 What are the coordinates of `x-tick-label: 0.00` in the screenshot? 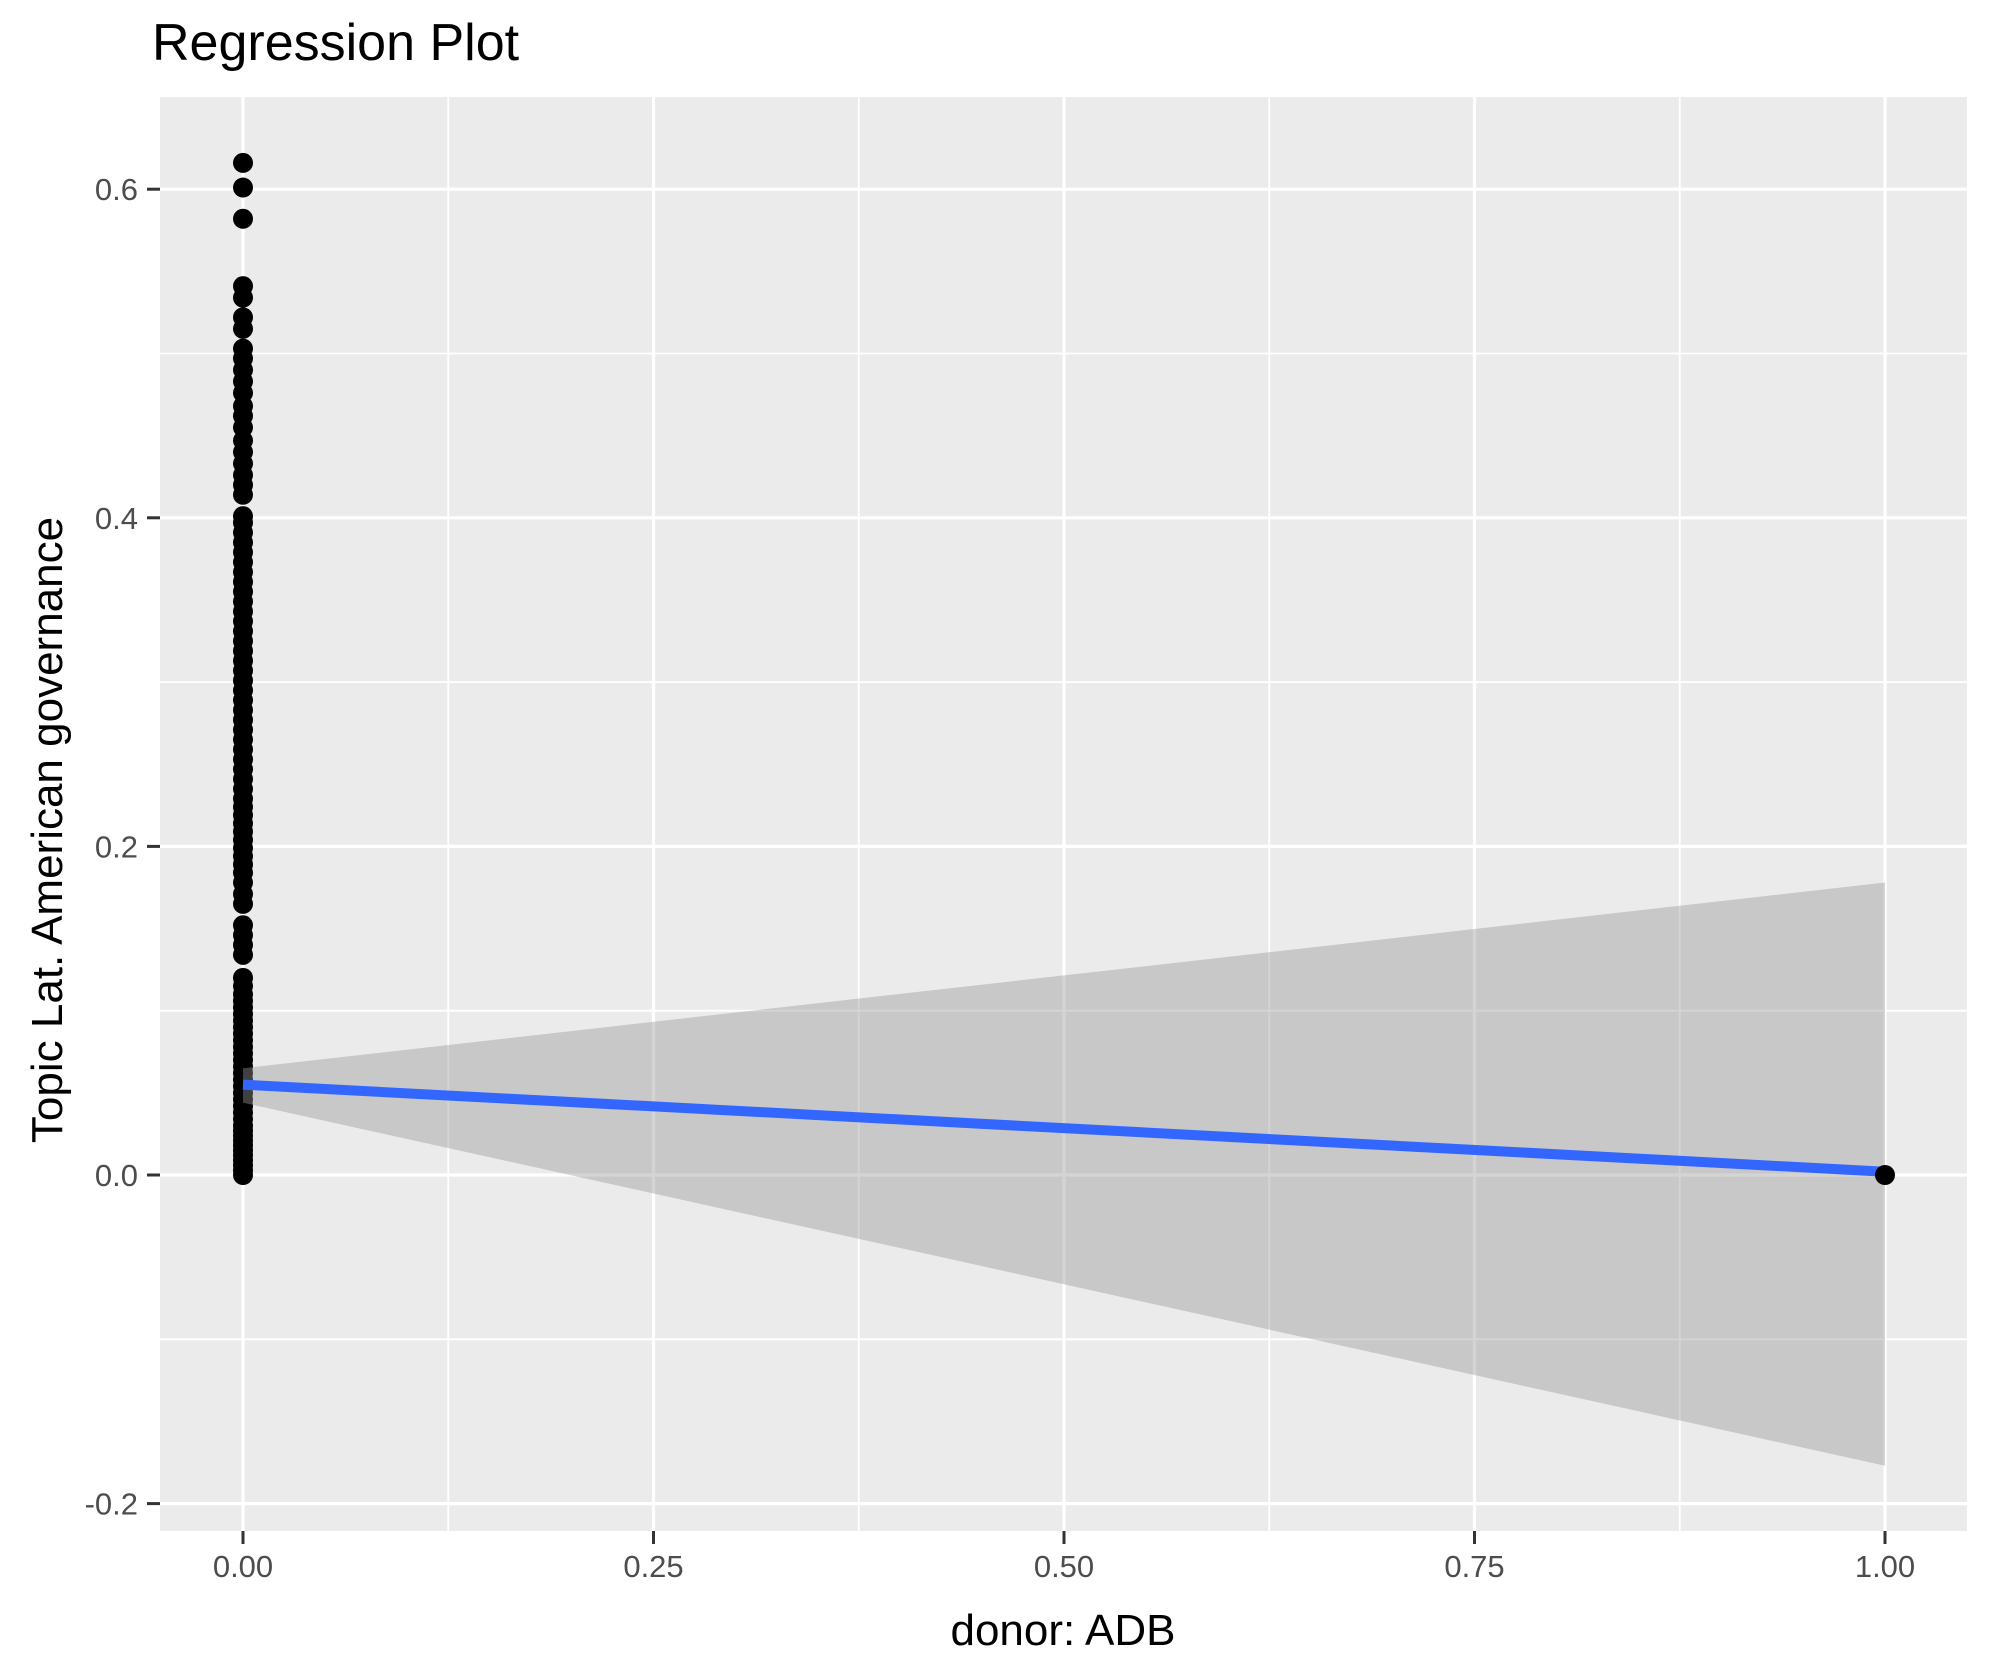 It's located at (243, 1566).